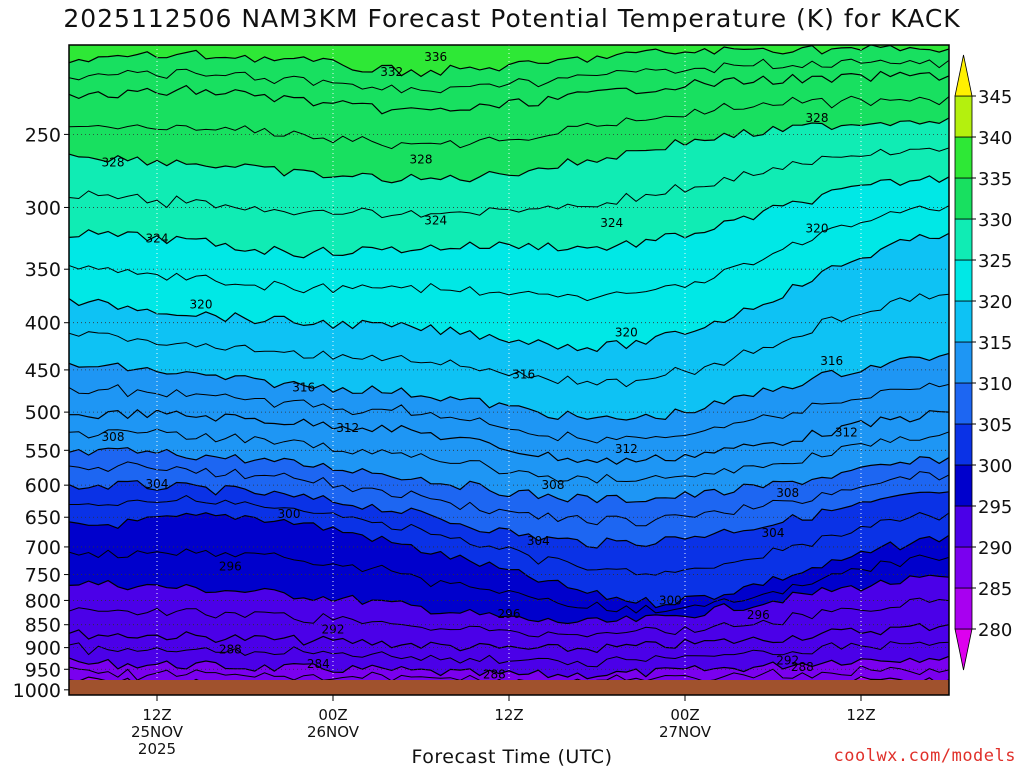  I want to click on colorbar-label: 280, so click(995, 630).